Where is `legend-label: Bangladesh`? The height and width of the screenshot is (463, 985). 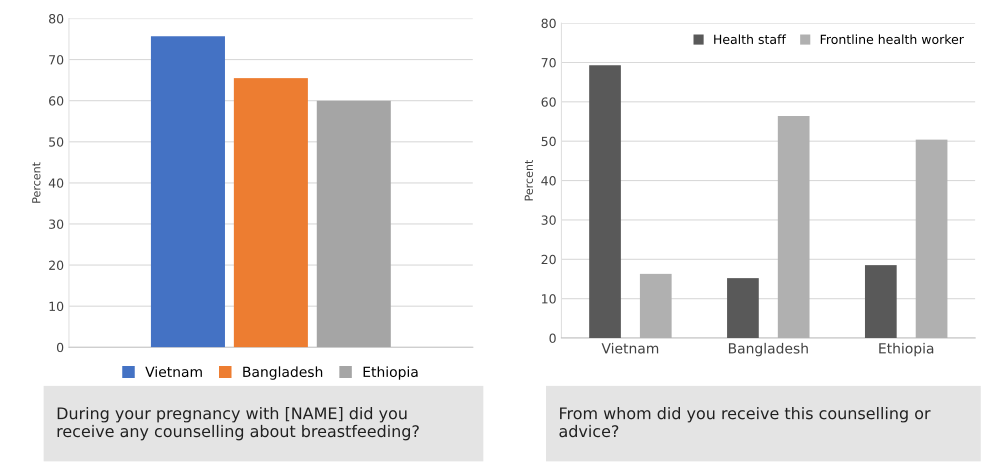
legend-label: Bangladesh is located at coordinates (282, 373).